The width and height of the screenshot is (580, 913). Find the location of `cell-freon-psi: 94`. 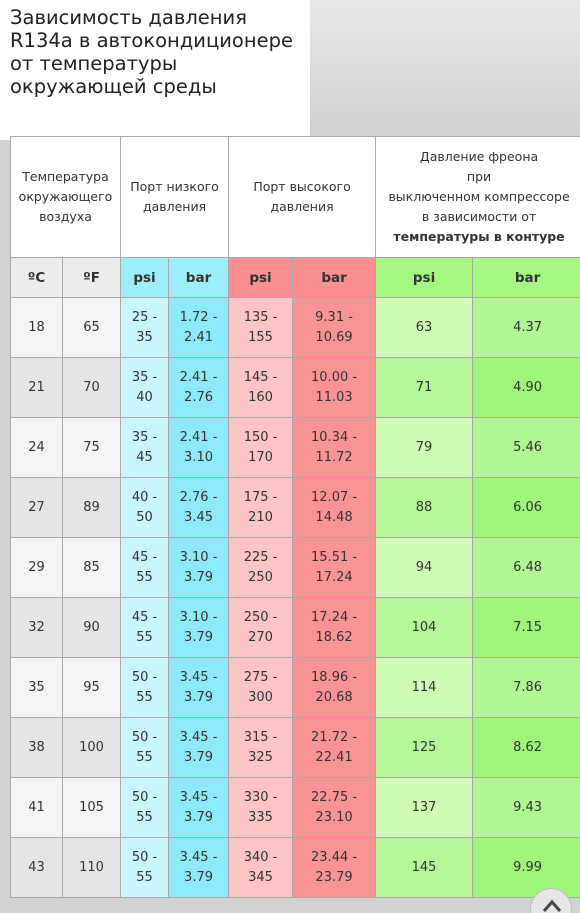

cell-freon-psi: 94 is located at coordinates (424, 567).